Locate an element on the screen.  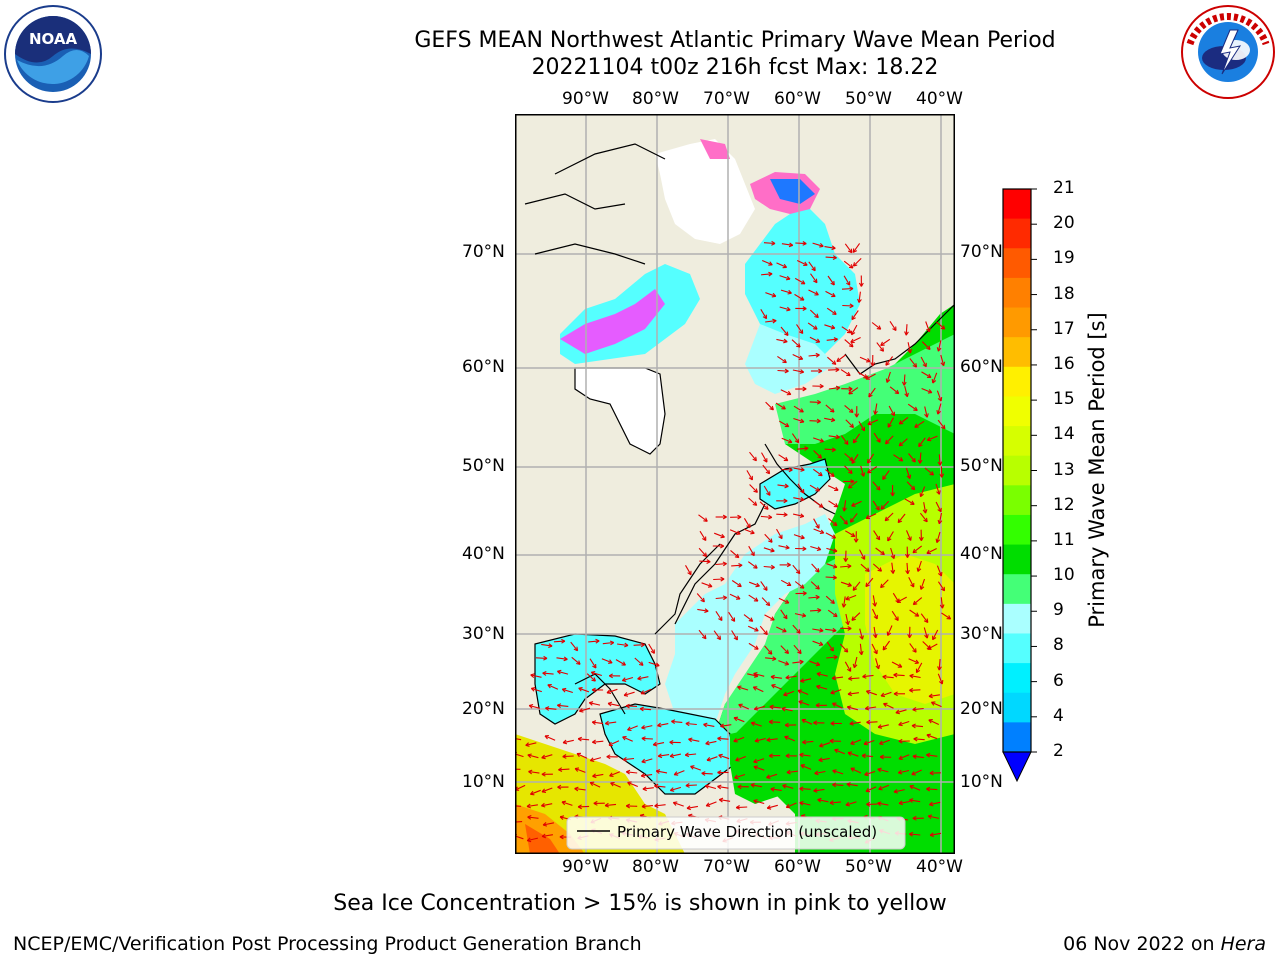
lat-label-left: 10°N is located at coordinates (483, 782).